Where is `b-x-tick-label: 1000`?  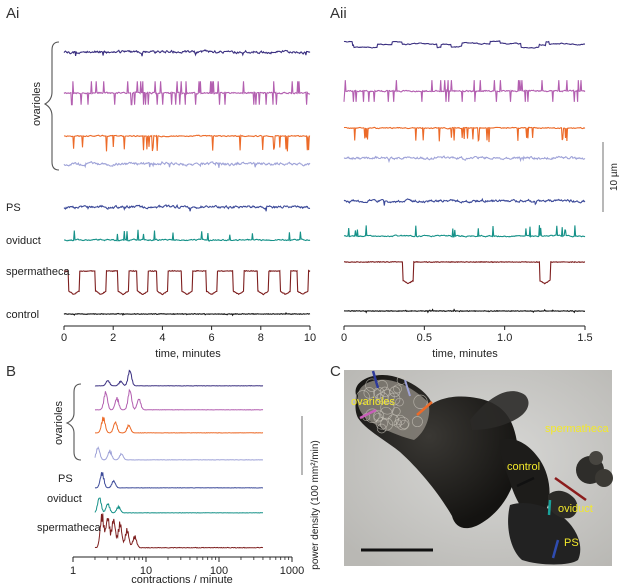 b-x-tick-label: 1000 is located at coordinates (292, 571).